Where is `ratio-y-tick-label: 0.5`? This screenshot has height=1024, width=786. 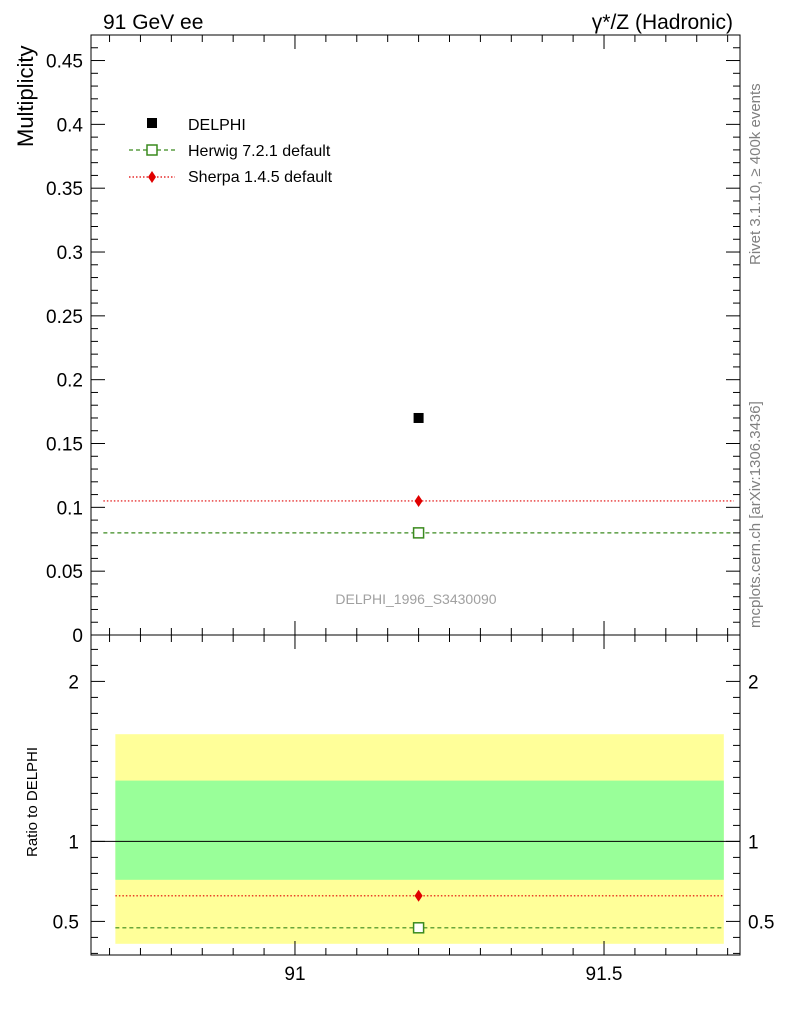 ratio-y-tick-label: 0.5 is located at coordinates (66, 922).